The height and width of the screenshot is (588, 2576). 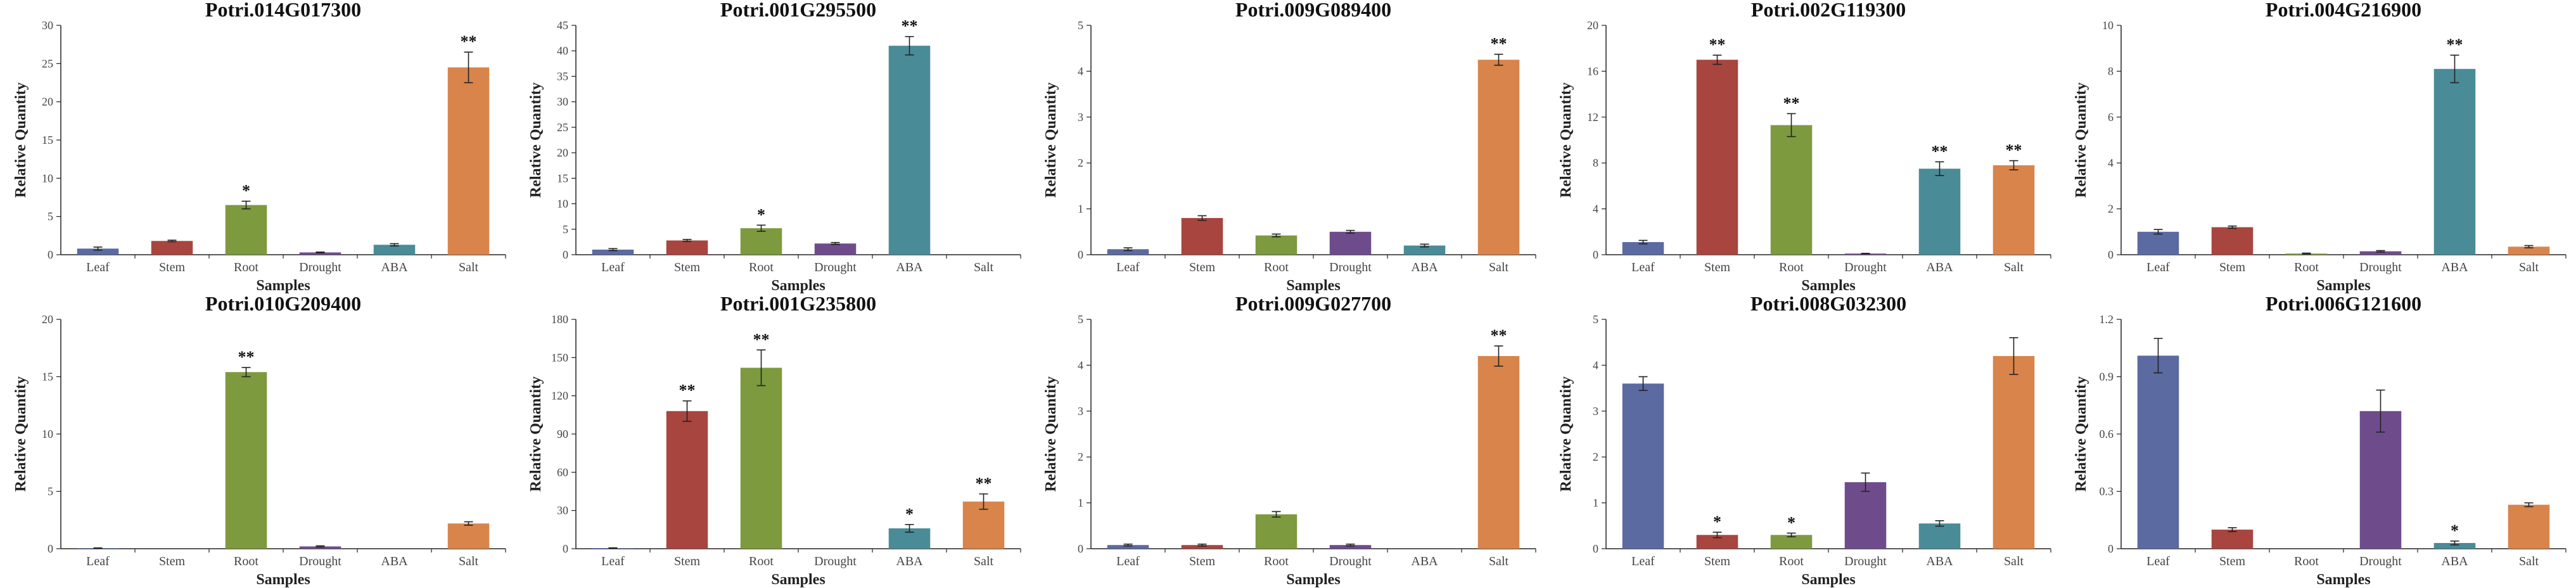 I want to click on y-tick-label: 15, so click(x=562, y=178).